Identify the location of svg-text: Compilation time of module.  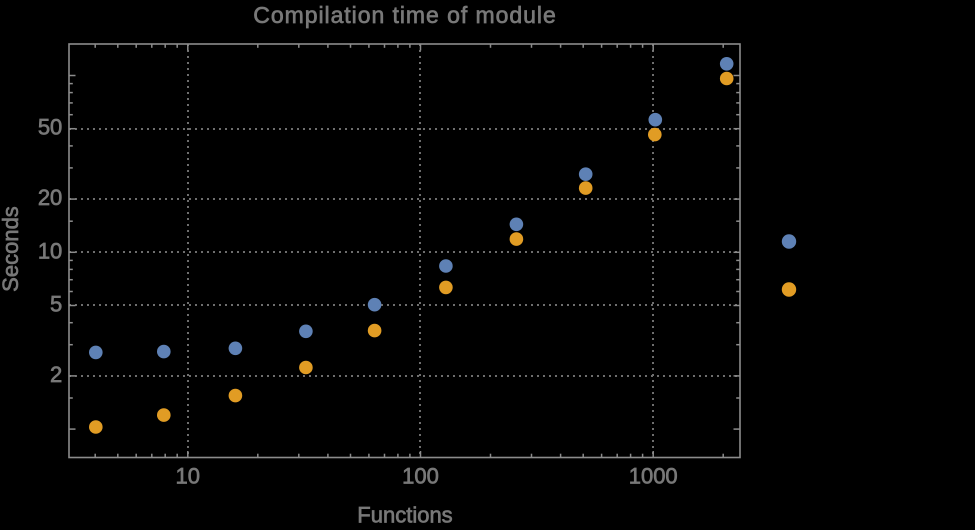
(404, 15).